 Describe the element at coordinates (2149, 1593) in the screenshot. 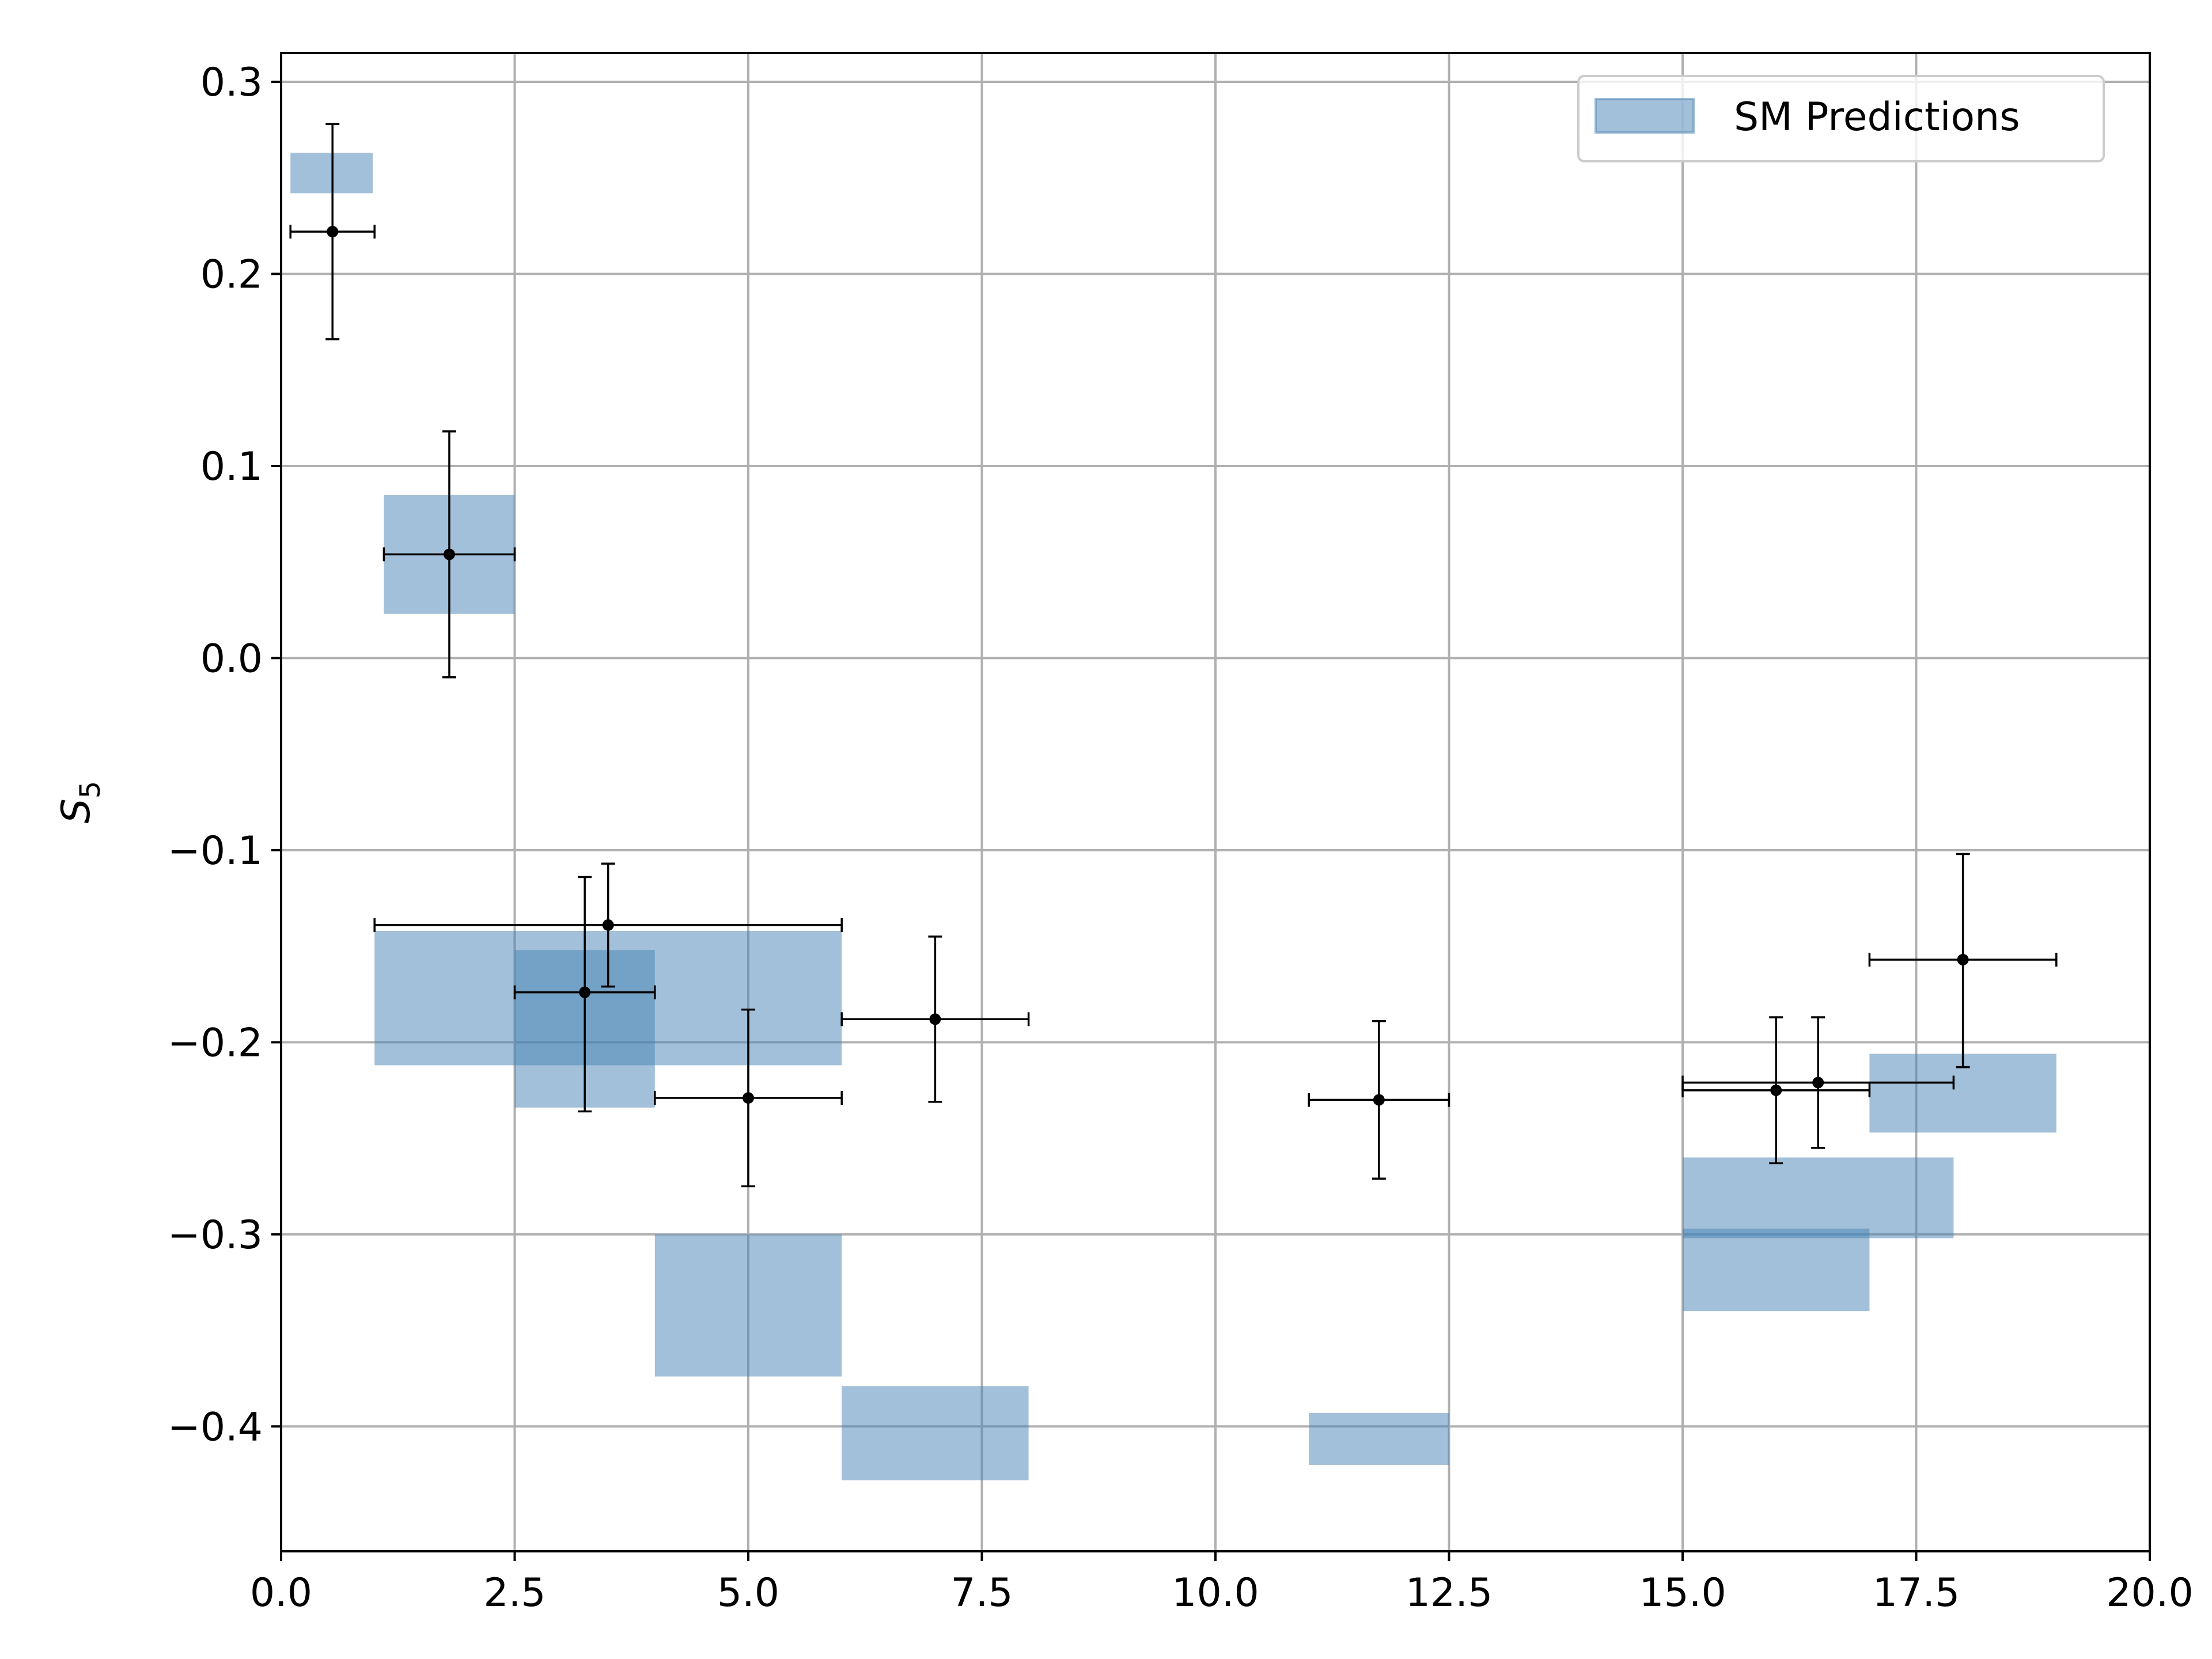

I see `x-tick-label-8: 20.0` at that location.